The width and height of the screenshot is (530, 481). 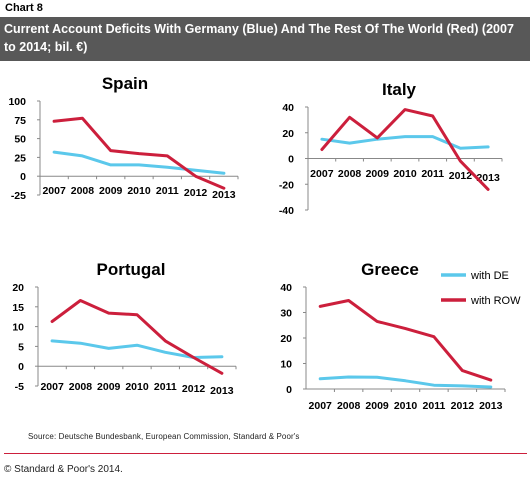 What do you see at coordinates (289, 390) in the screenshot?
I see `greece-y-tick-label: 0` at bounding box center [289, 390].